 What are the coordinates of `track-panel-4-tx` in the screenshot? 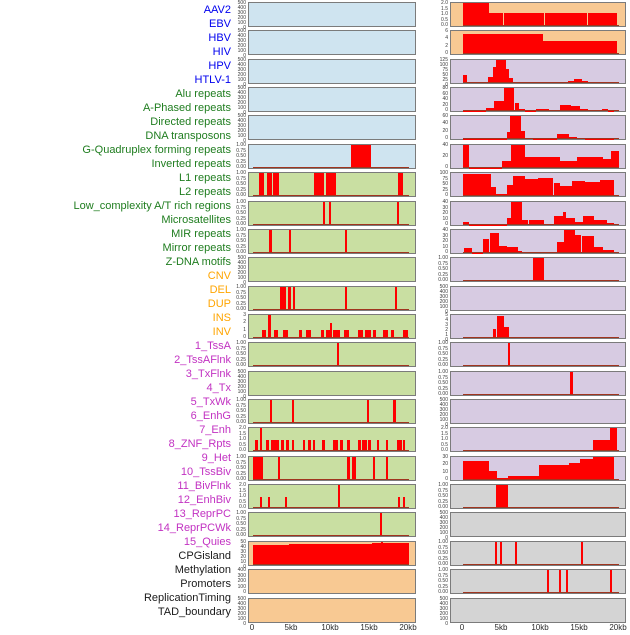 It's located at (538, 156).